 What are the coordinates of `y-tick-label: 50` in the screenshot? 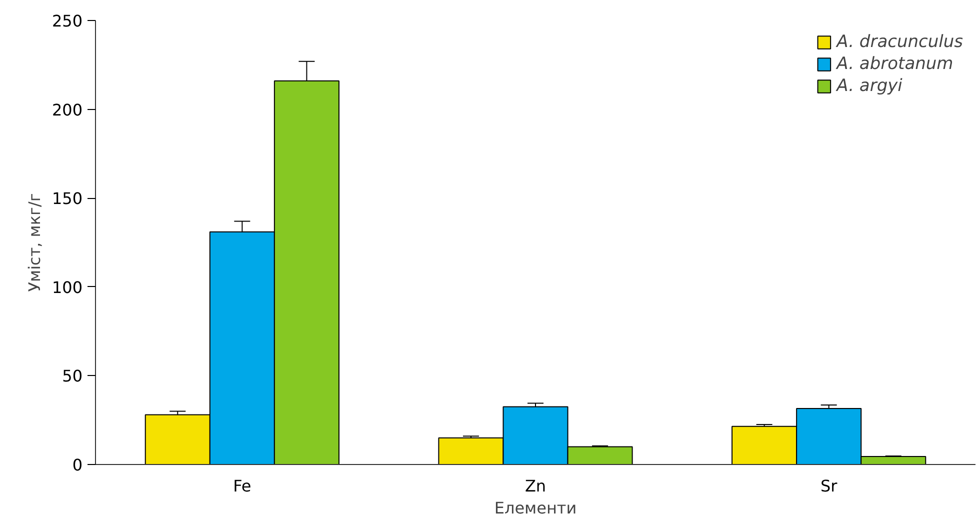 It's located at (72, 376).